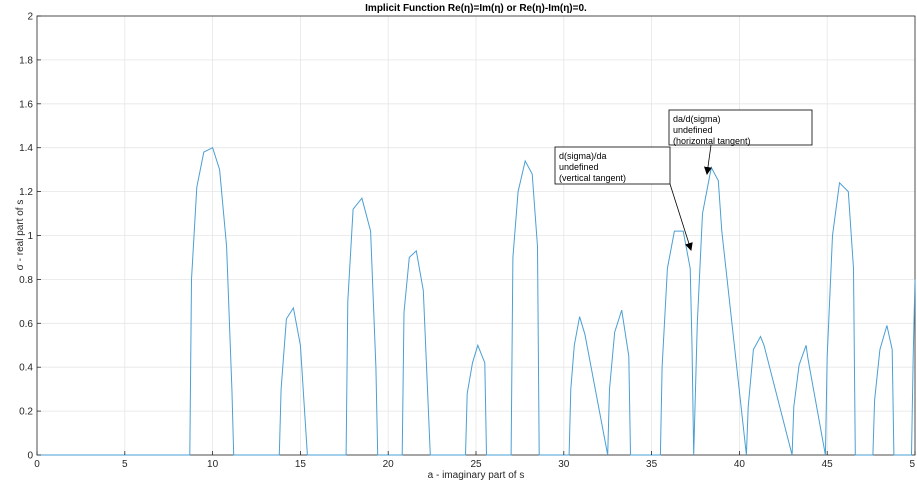 Image resolution: width=917 pixels, height=485 pixels. Describe the element at coordinates (828, 464) in the screenshot. I see `x-tick-label: 45` at that location.